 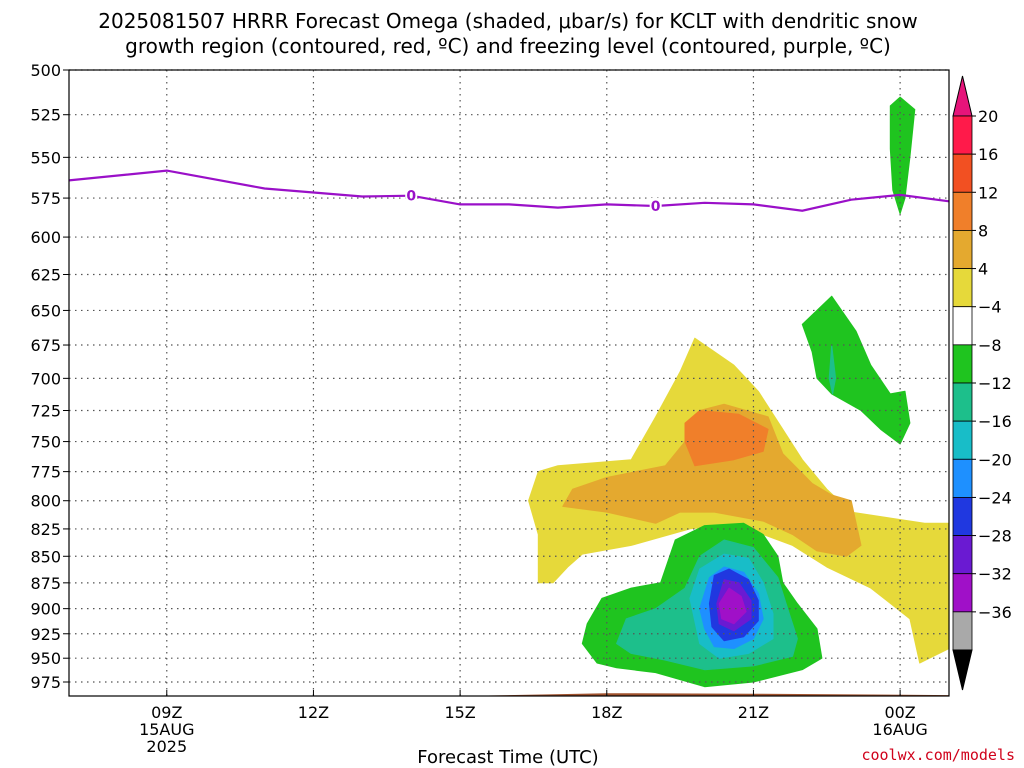 What do you see at coordinates (962, 670) in the screenshot?
I see `colorbar-bottom-arrow` at bounding box center [962, 670].